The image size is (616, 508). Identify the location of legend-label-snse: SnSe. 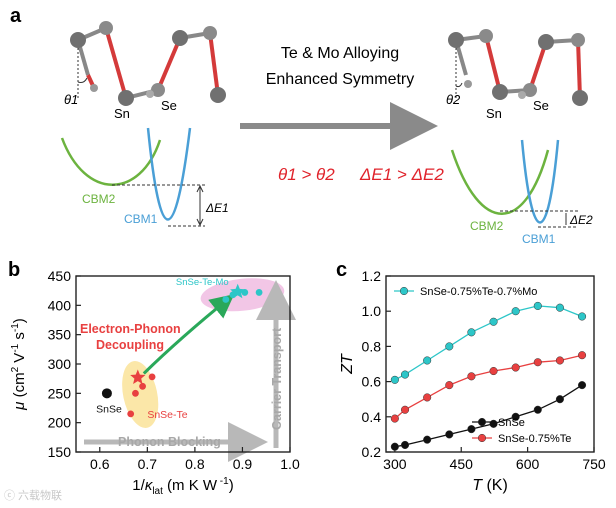
(511, 423).